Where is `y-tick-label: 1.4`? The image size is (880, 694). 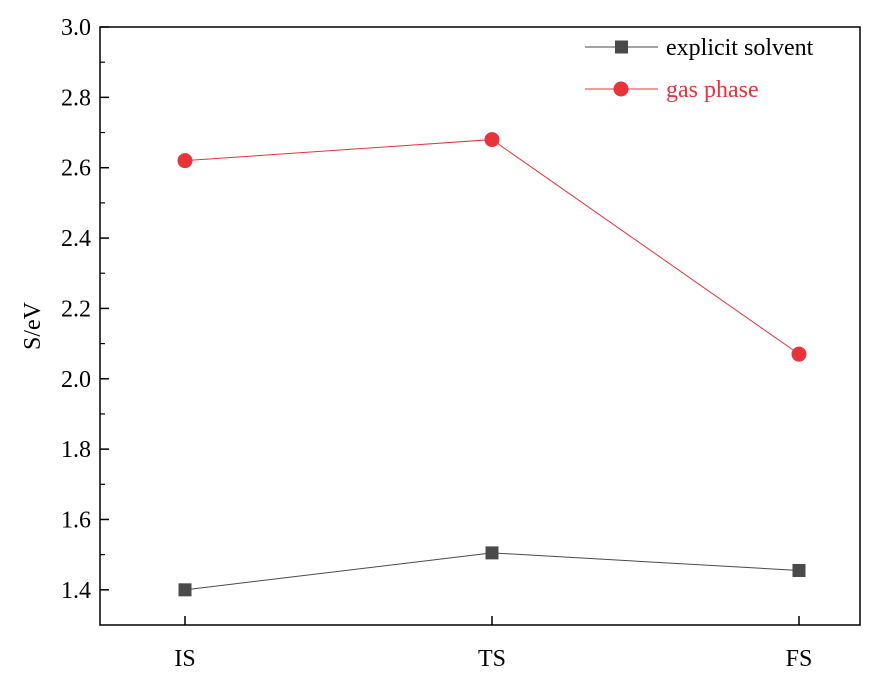 y-tick-label: 1.4 is located at coordinates (76, 591).